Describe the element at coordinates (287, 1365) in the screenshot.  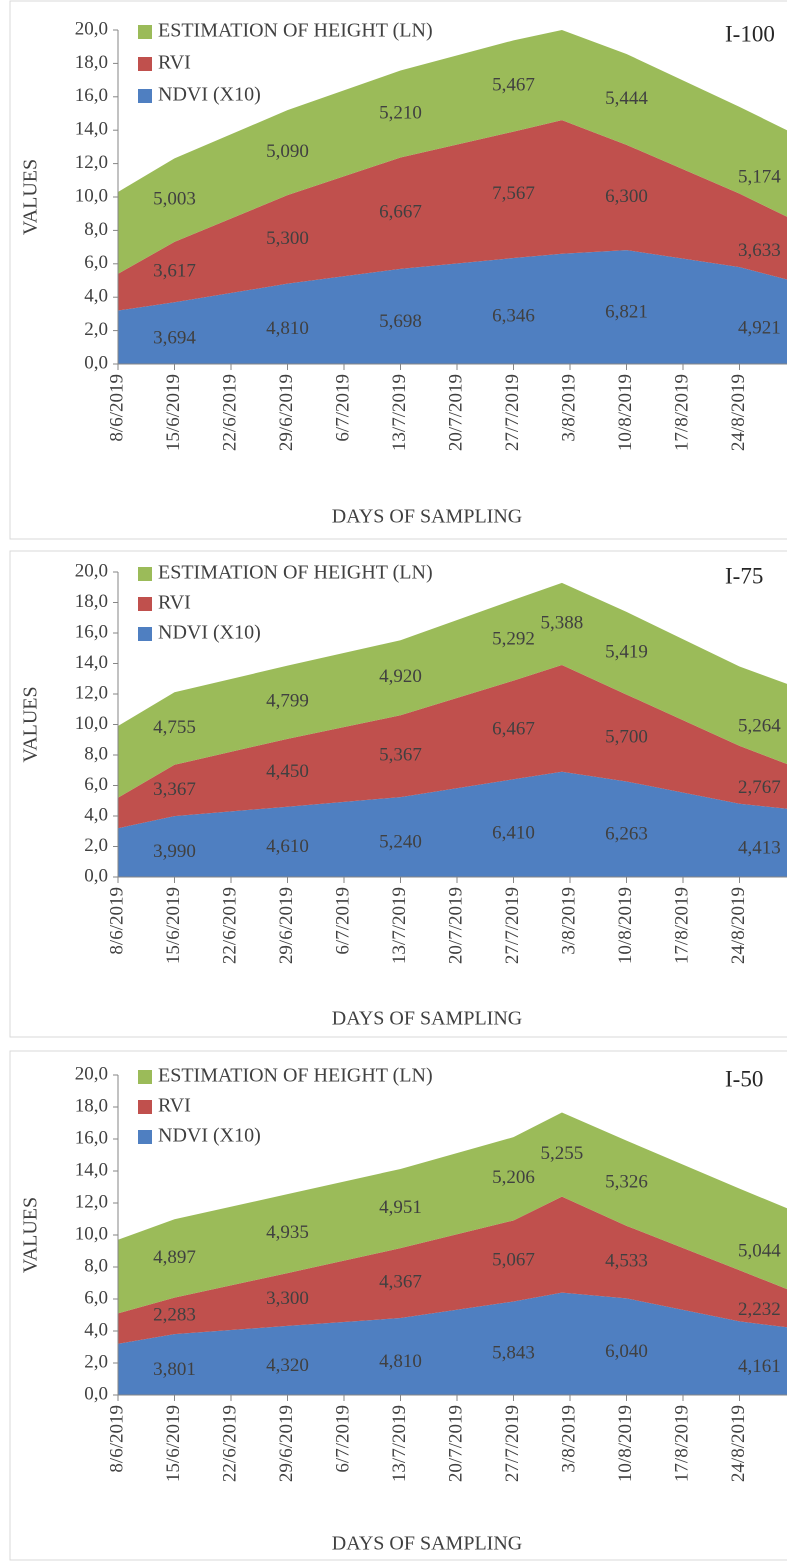
I see `data-label: 4,320` at that location.